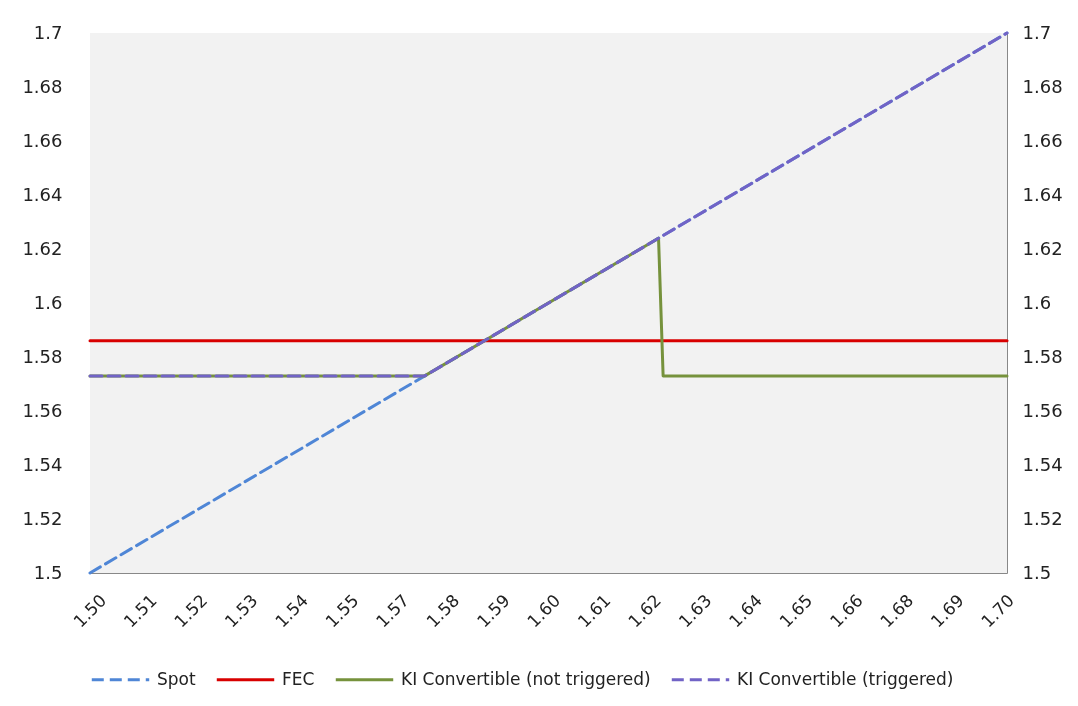 The height and width of the screenshot is (706, 1078). I want to click on y-tick-label: 1.6, so click(48, 302).